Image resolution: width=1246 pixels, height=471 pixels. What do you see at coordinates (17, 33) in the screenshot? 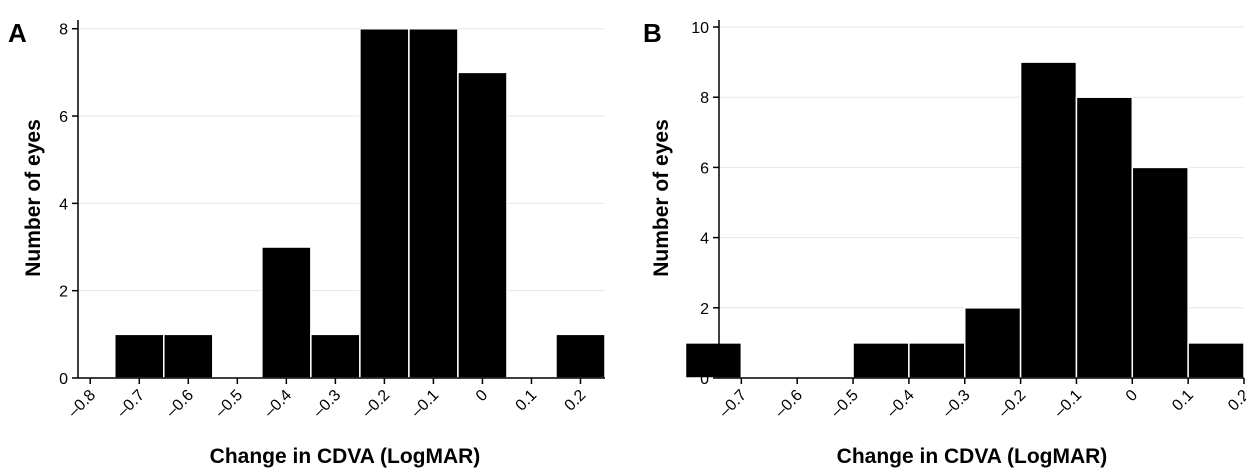
I see `panel-label: A` at bounding box center [17, 33].